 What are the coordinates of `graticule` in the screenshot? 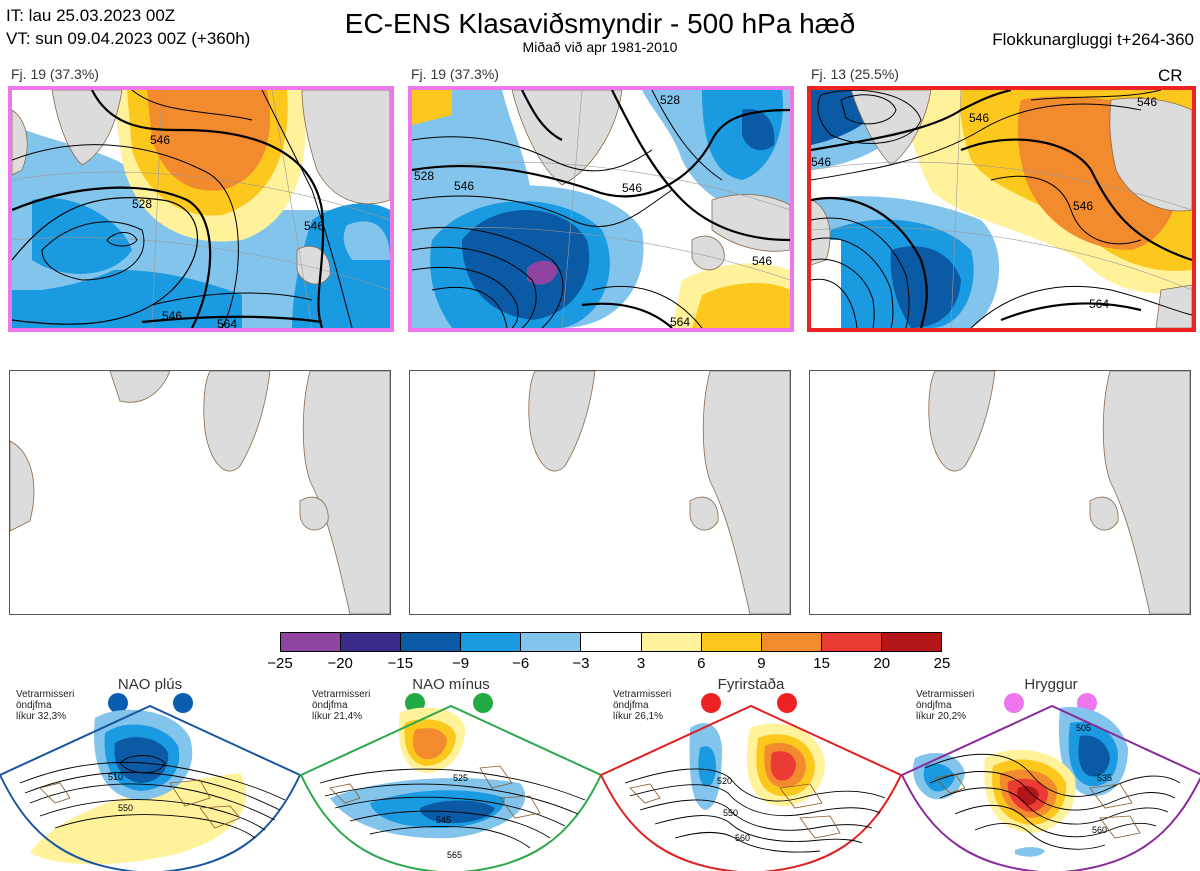 It's located at (1001, 209).